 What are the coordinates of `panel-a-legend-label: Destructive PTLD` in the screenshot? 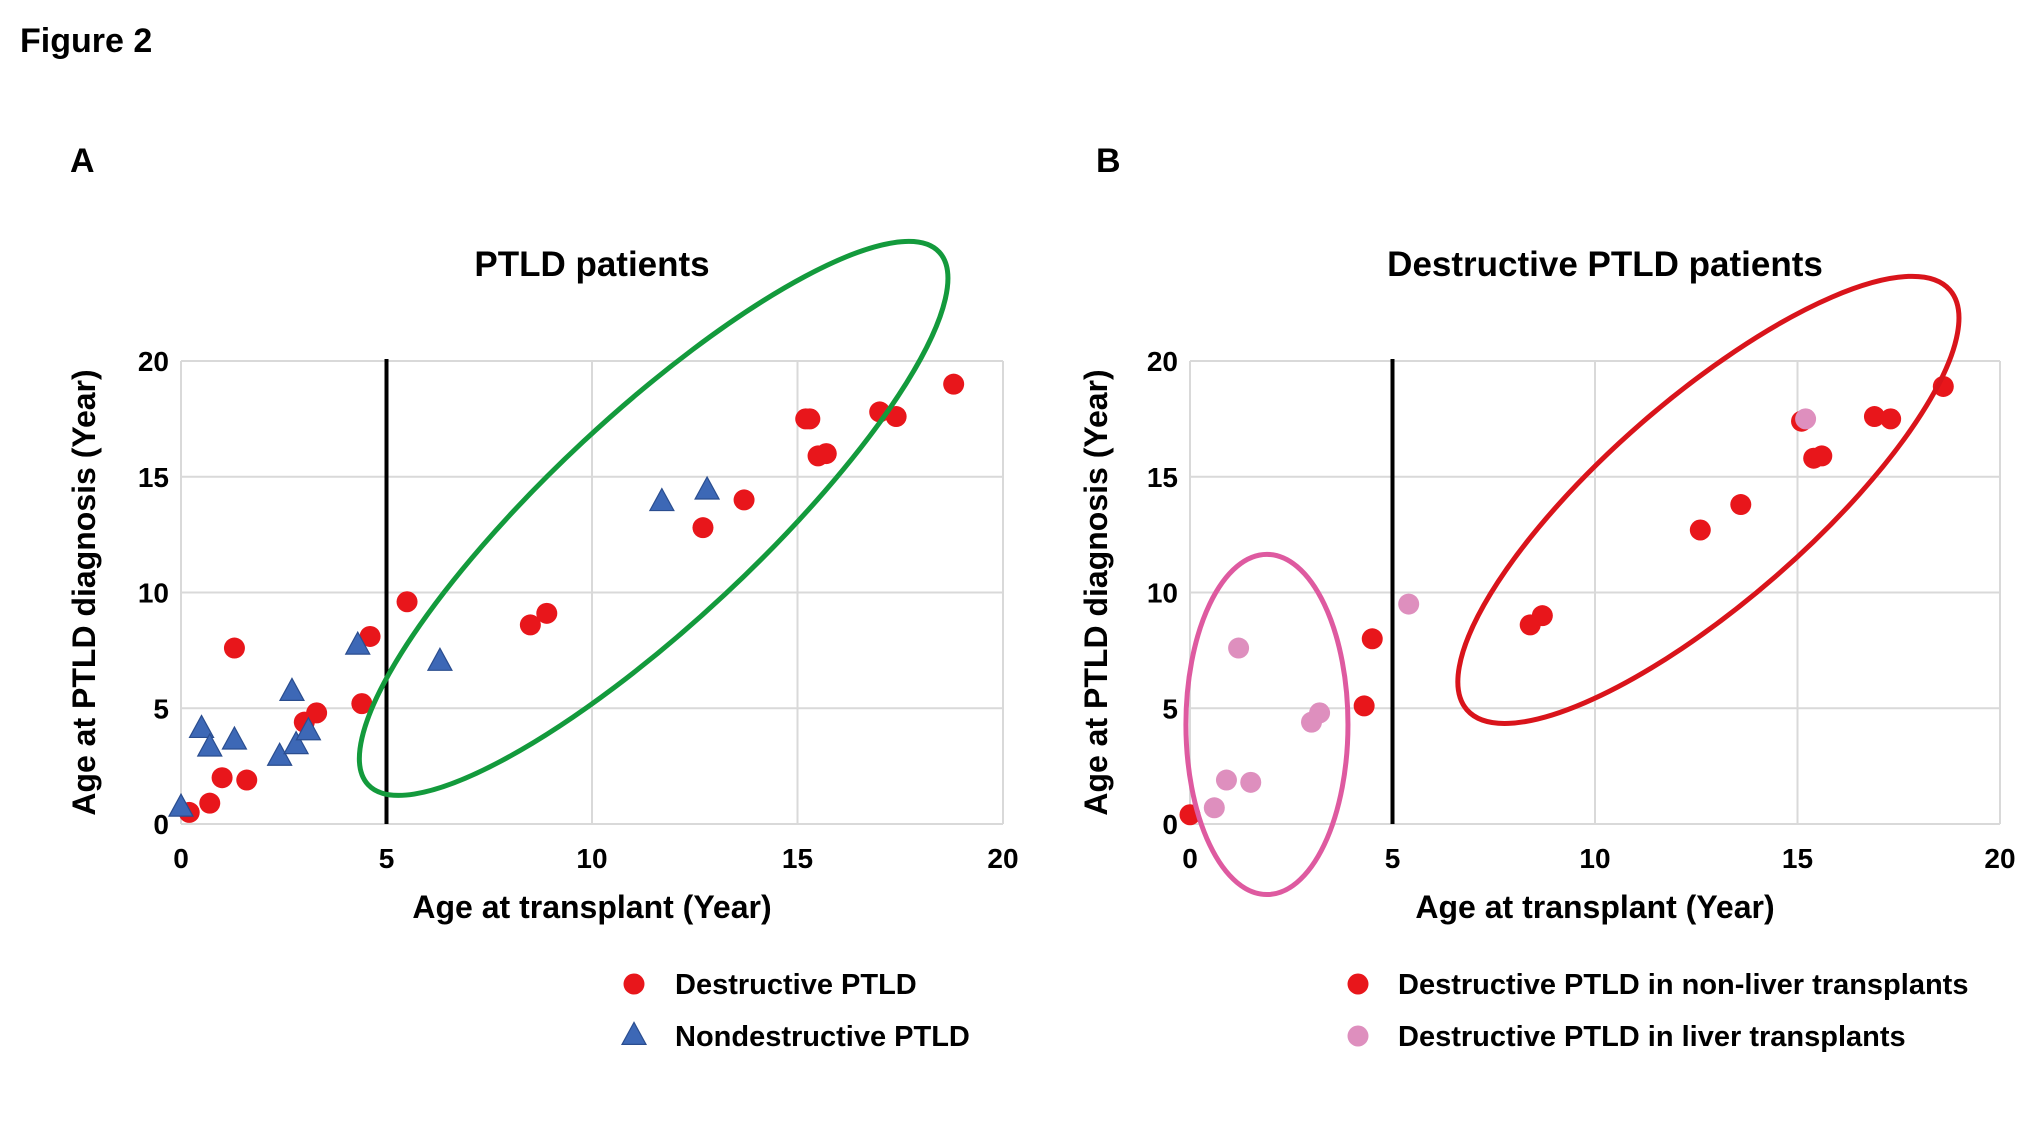 It's located at (796, 985).